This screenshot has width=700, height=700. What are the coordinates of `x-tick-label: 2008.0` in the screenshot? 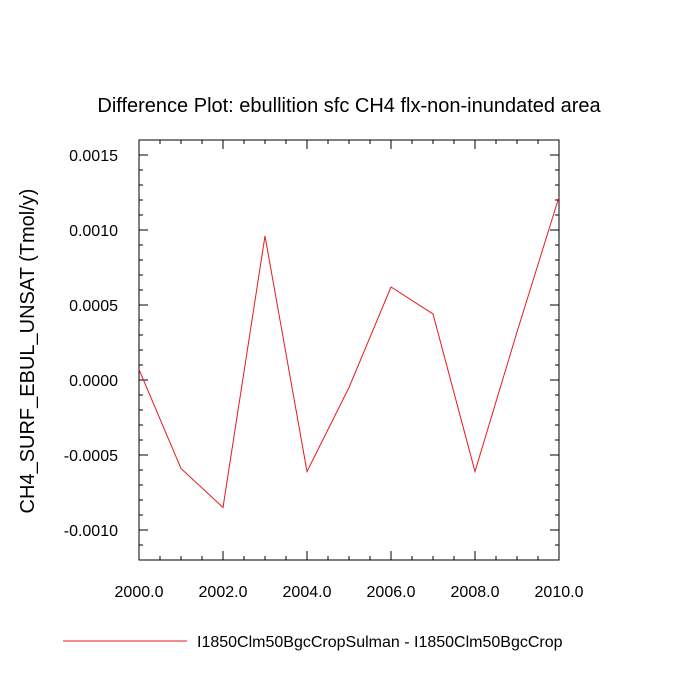 It's located at (475, 592).